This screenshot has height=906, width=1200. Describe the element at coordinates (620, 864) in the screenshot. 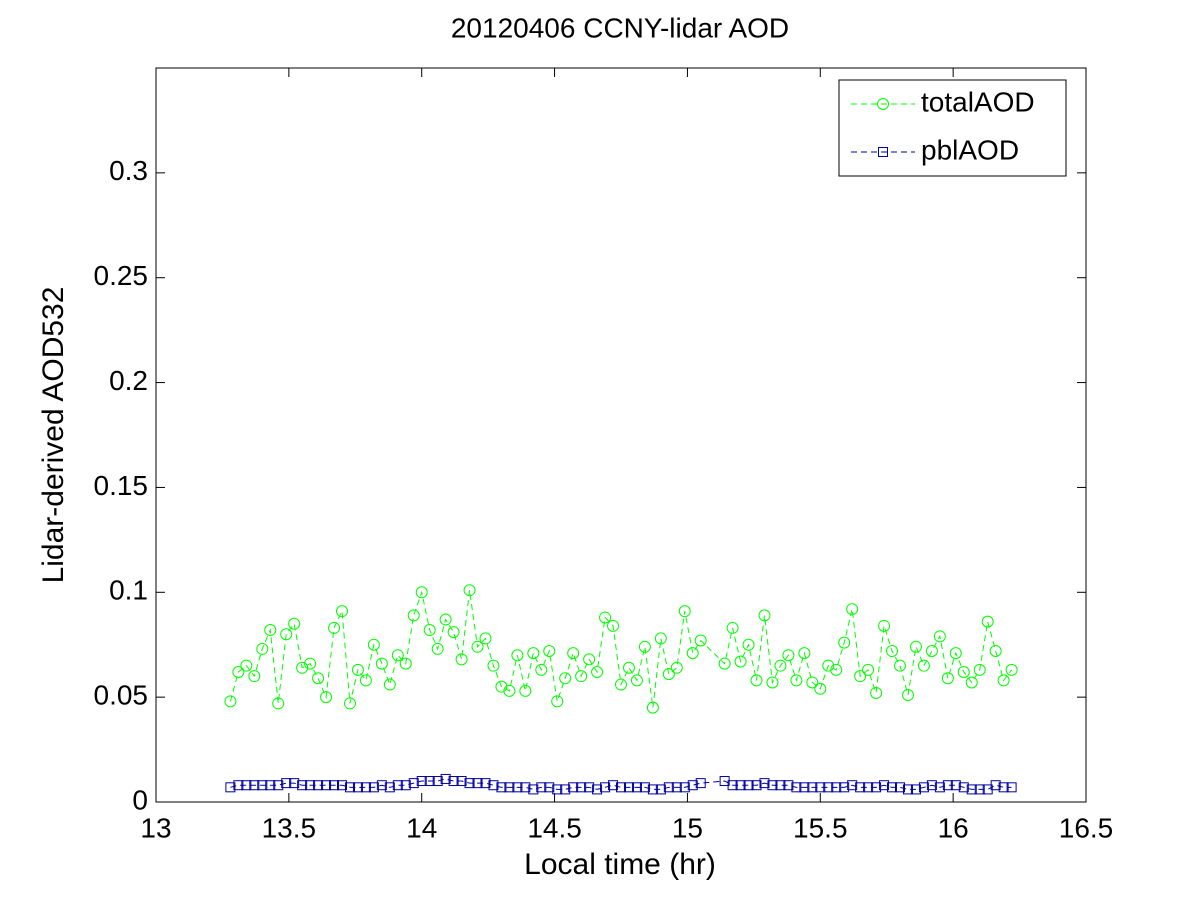

I see `x-axis-label: Local time (hr)` at that location.